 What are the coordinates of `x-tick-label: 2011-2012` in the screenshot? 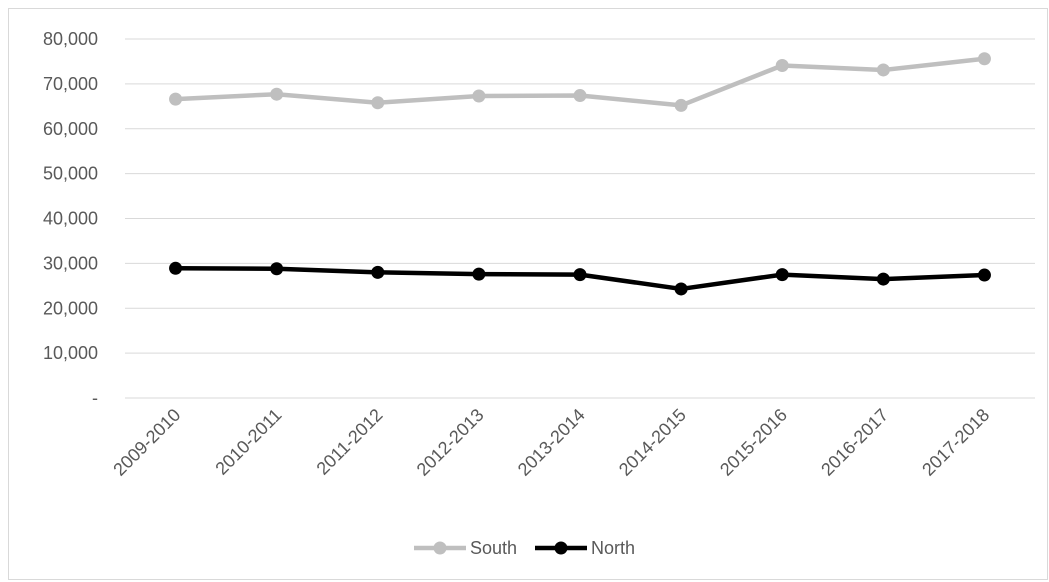 It's located at (350, 442).